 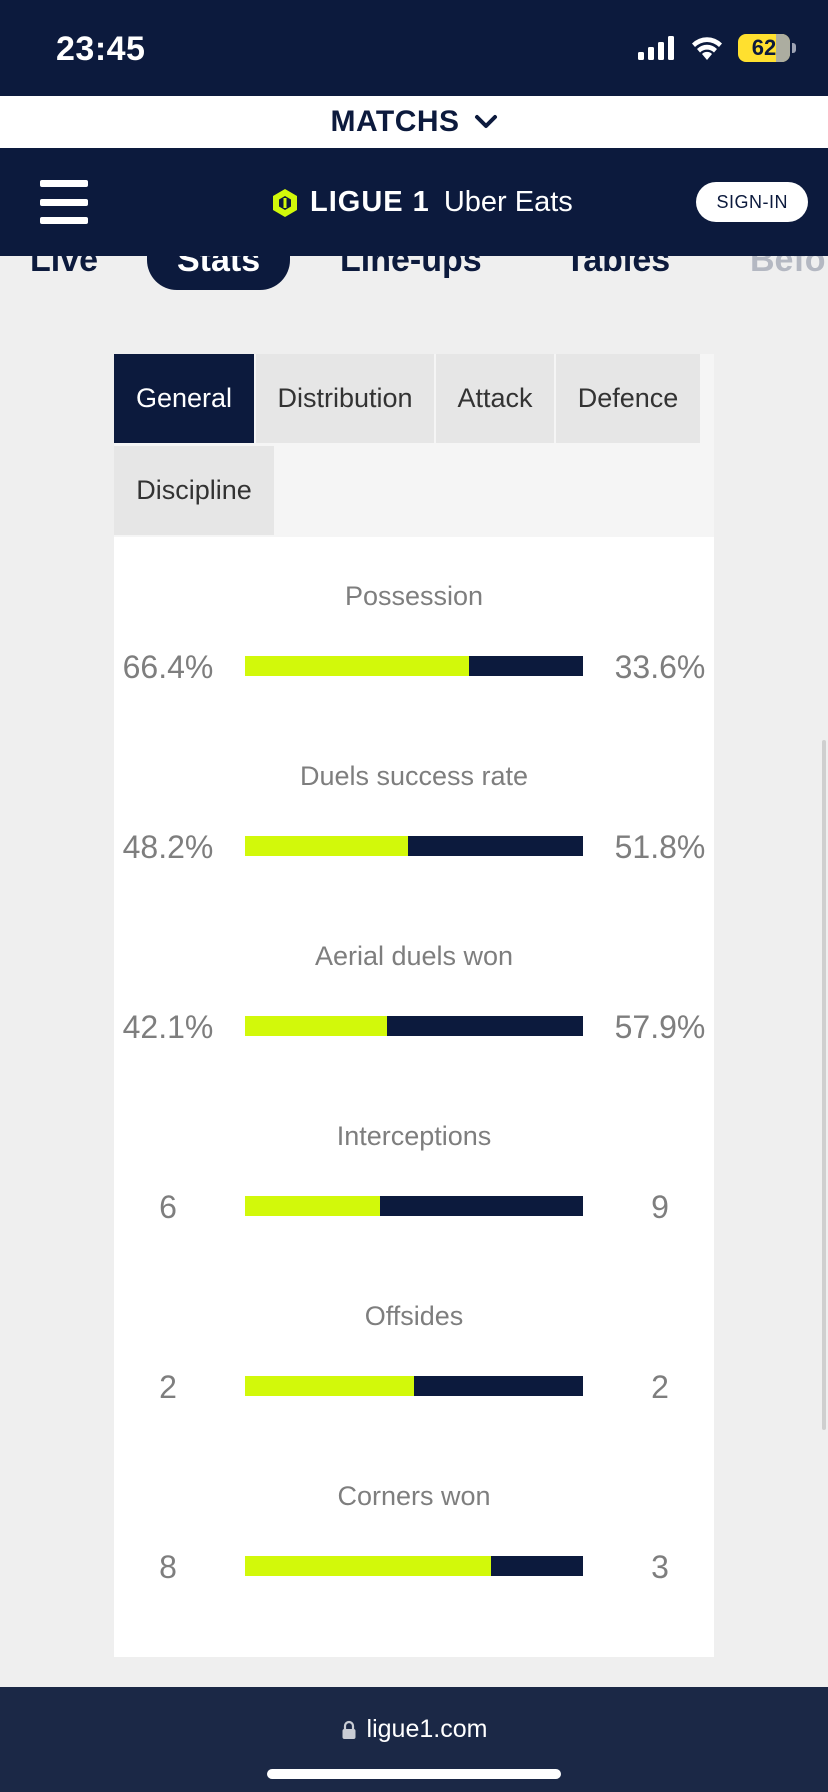 I want to click on tab-discipline: Discipline, so click(x=194, y=490).